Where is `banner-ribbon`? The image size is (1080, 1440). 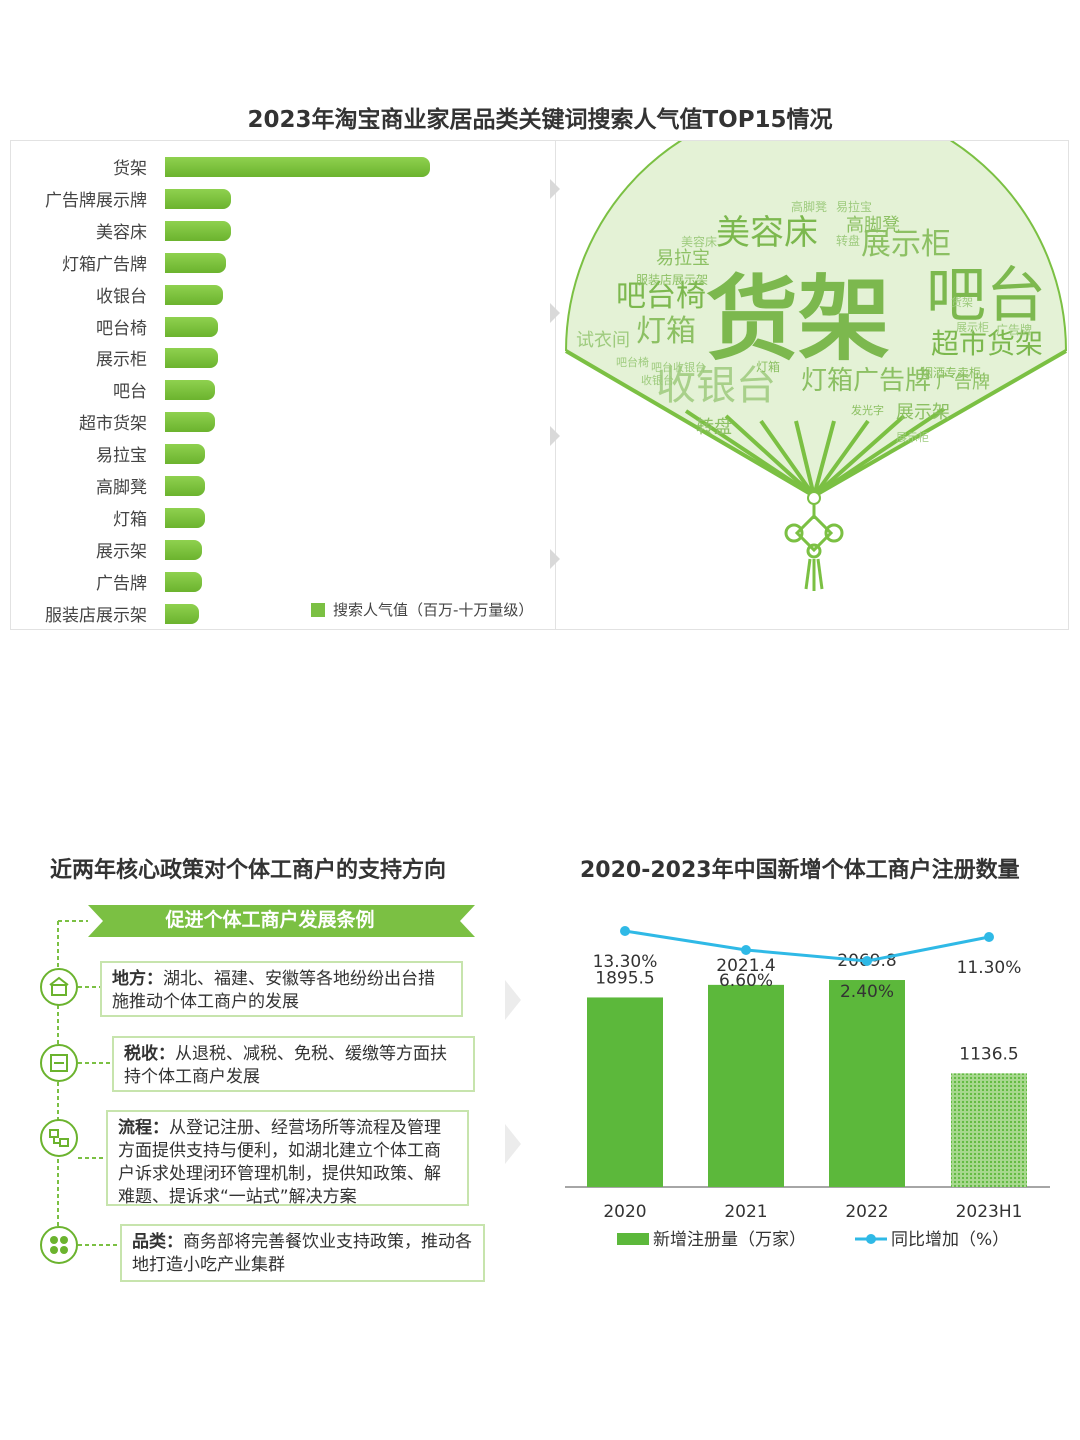 banner-ribbon is located at coordinates (281, 921).